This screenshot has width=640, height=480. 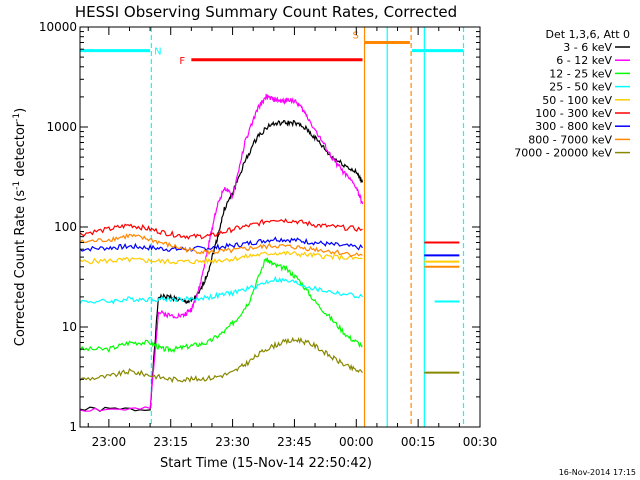 What do you see at coordinates (58, 27) in the screenshot?
I see `y-tick-label: 10000` at bounding box center [58, 27].